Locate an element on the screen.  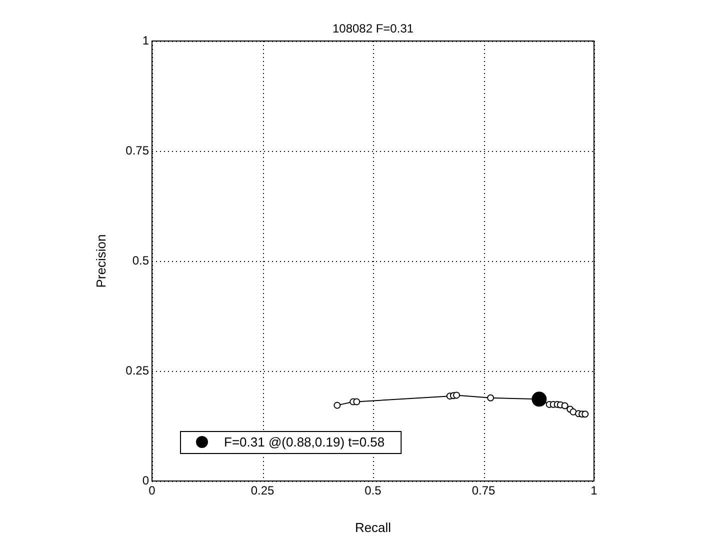
y-tick-label: 0 is located at coordinates (146, 480).